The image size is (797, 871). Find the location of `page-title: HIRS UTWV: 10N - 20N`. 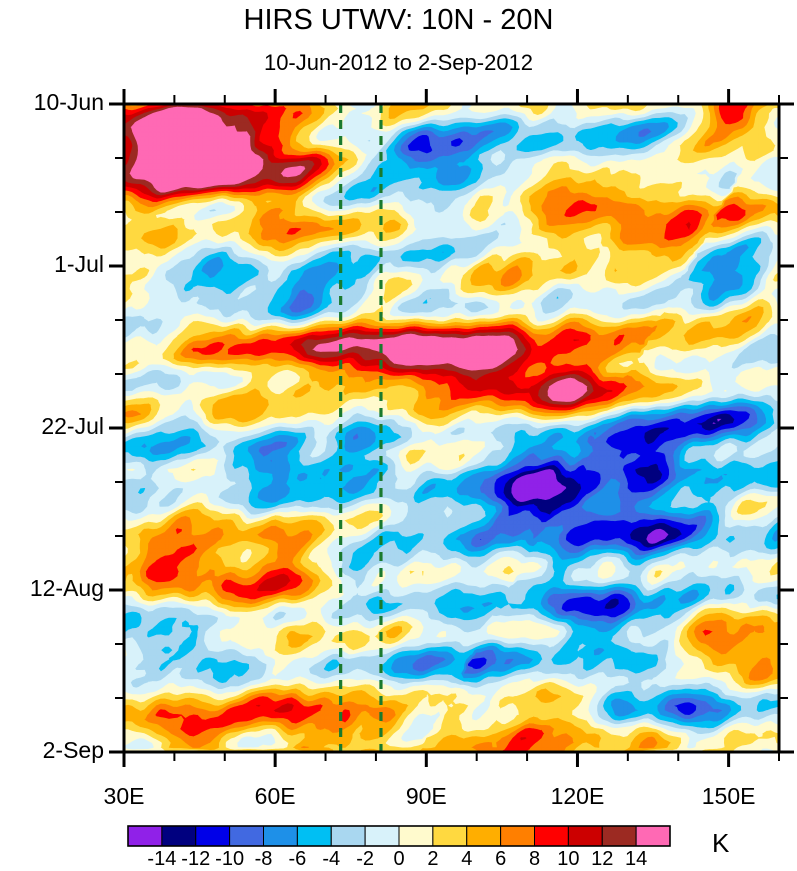

page-title: HIRS UTWV: 10N - 20N is located at coordinates (398, 20).